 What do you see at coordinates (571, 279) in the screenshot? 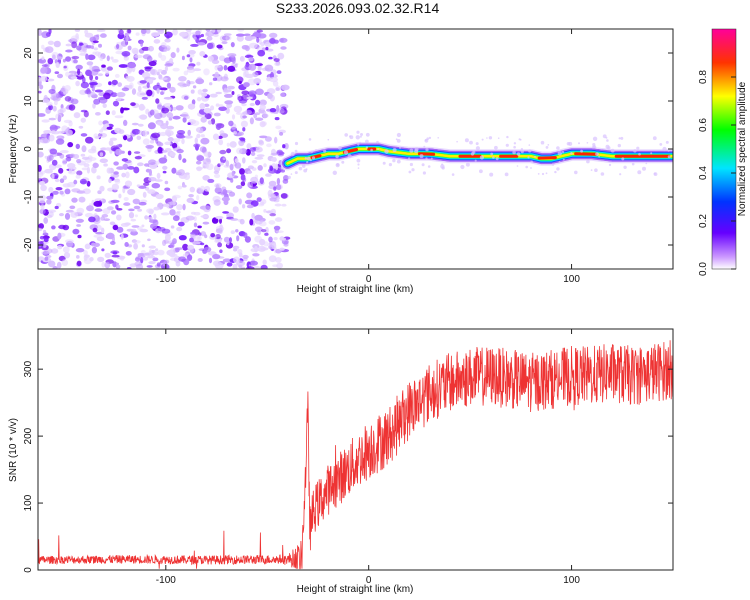
I see `spectrogram-xtick-label: 100` at bounding box center [571, 279].